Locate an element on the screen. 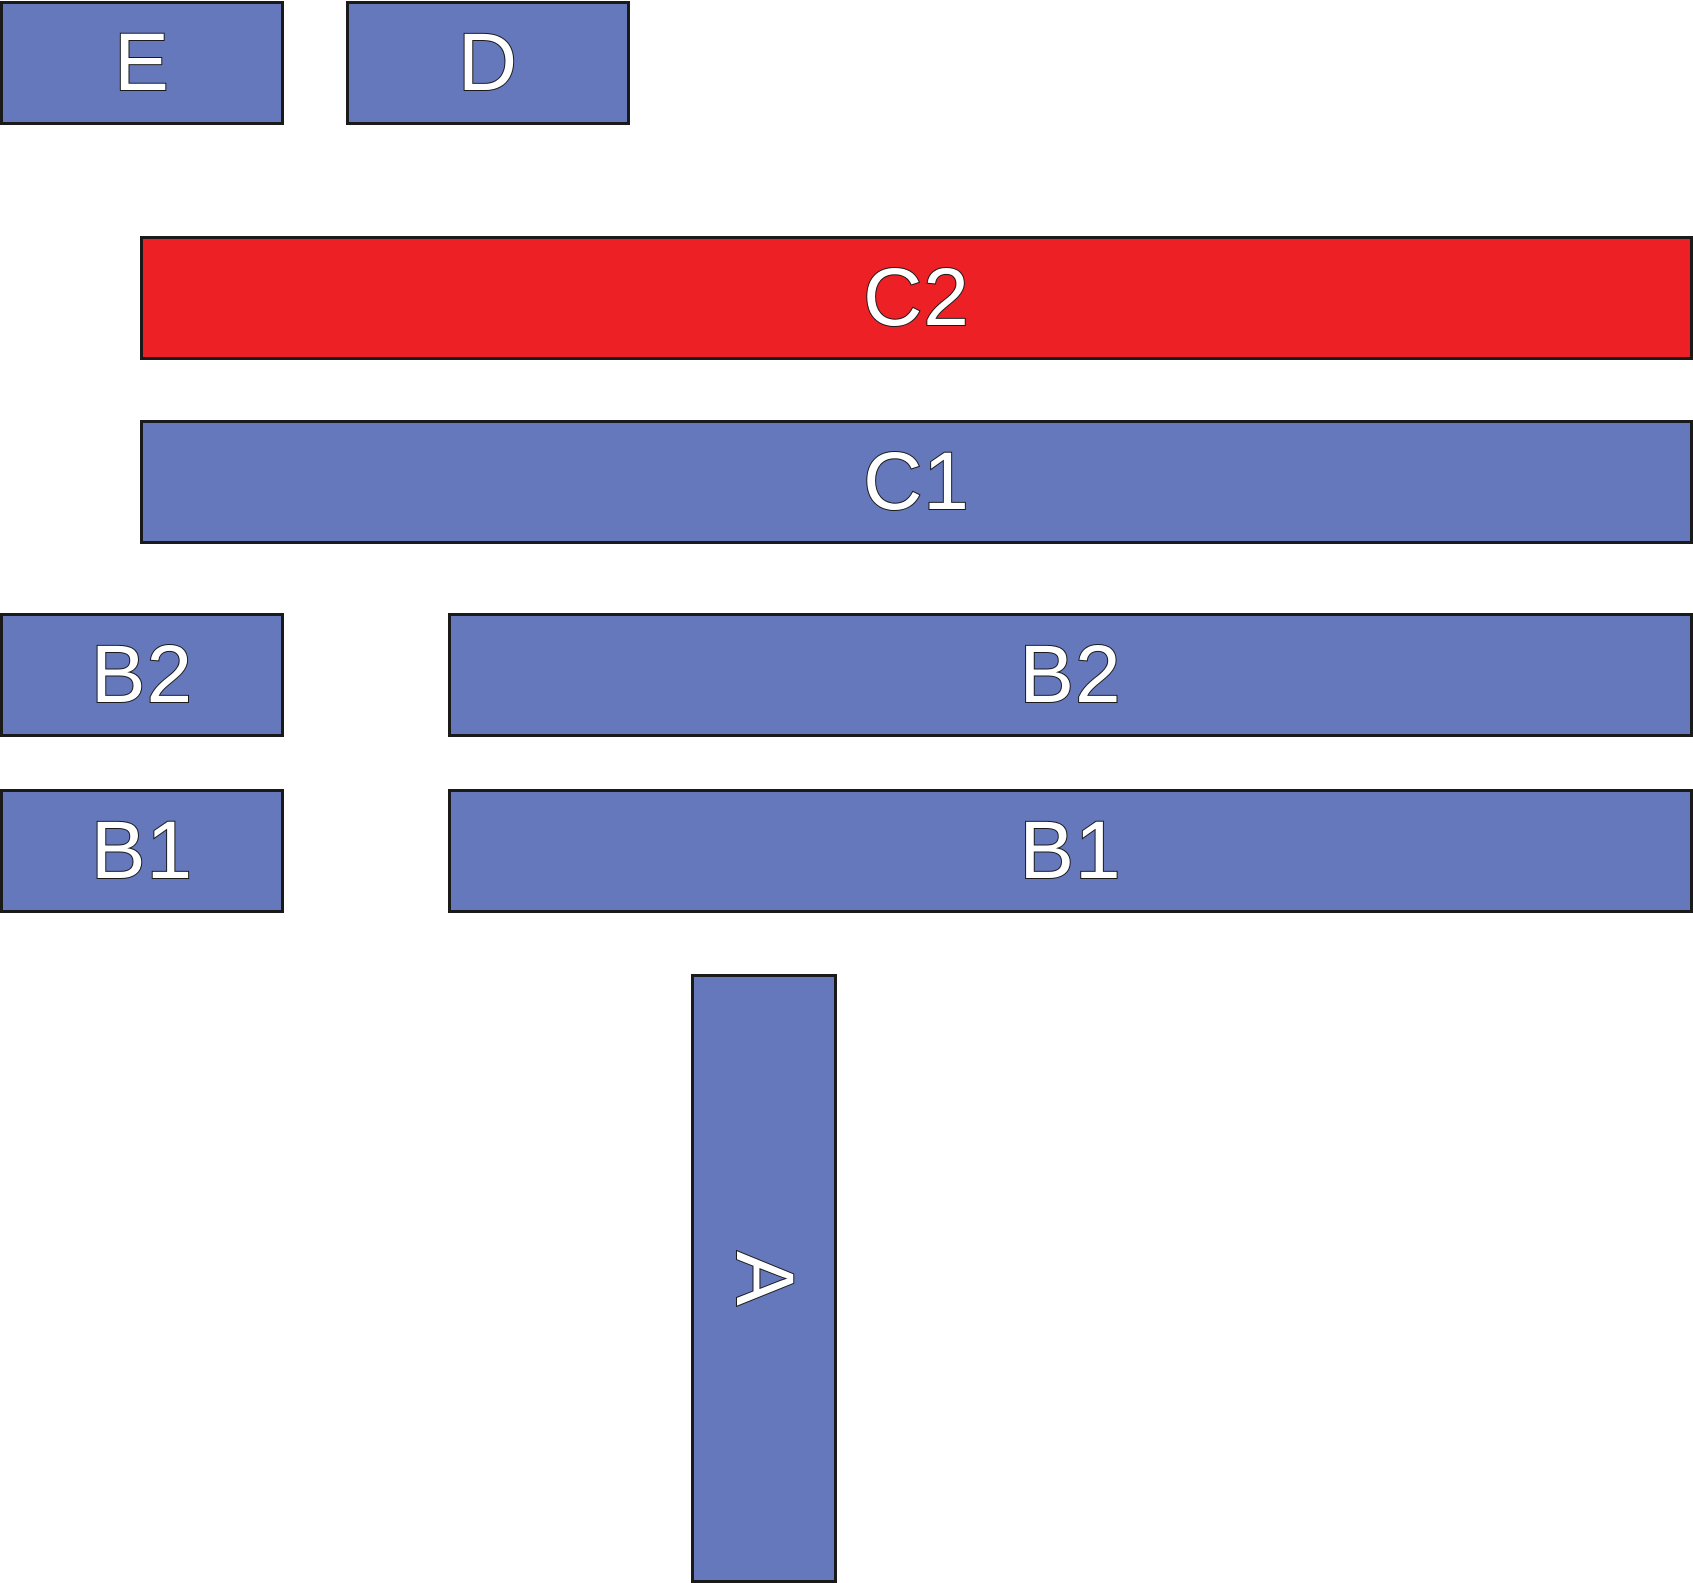  block-c1: C1 is located at coordinates (916, 482).